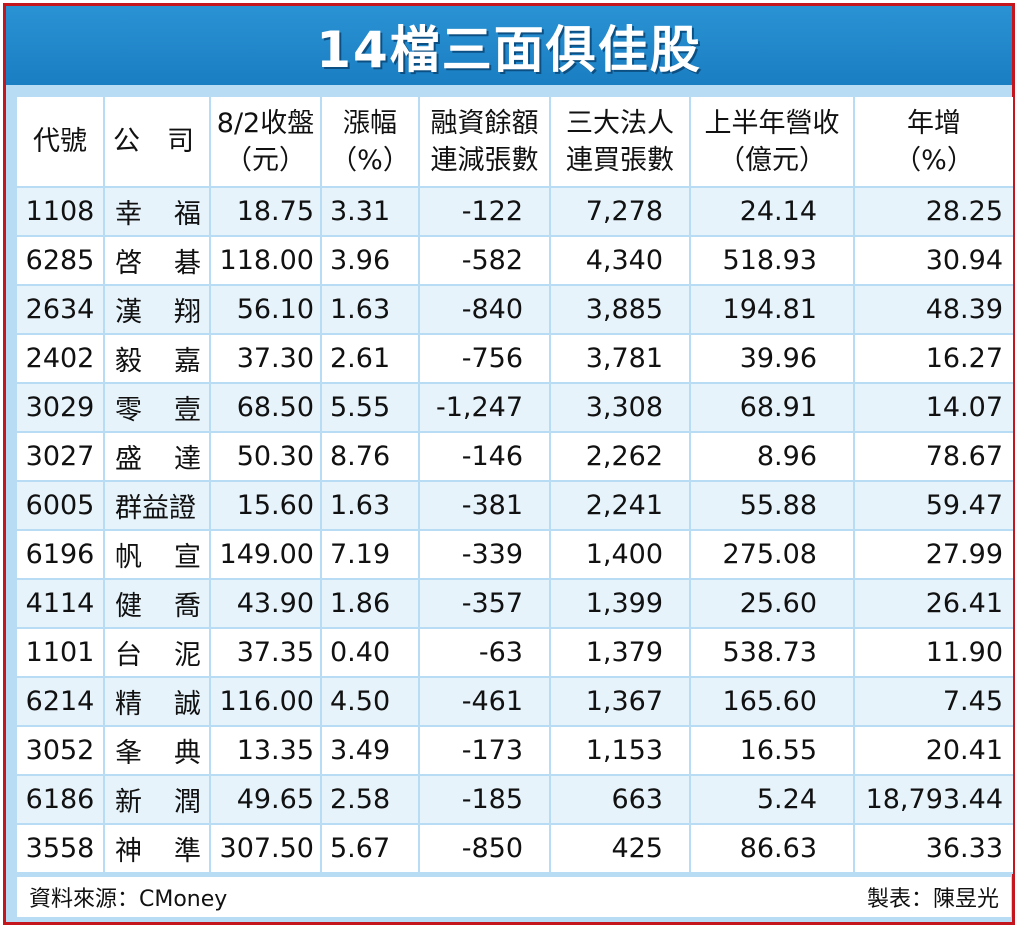 Image resolution: width=1024 pixels, height=933 pixels. Describe the element at coordinates (509, 49) in the screenshot. I see `page-title: 14檔三面俱佳股` at that location.